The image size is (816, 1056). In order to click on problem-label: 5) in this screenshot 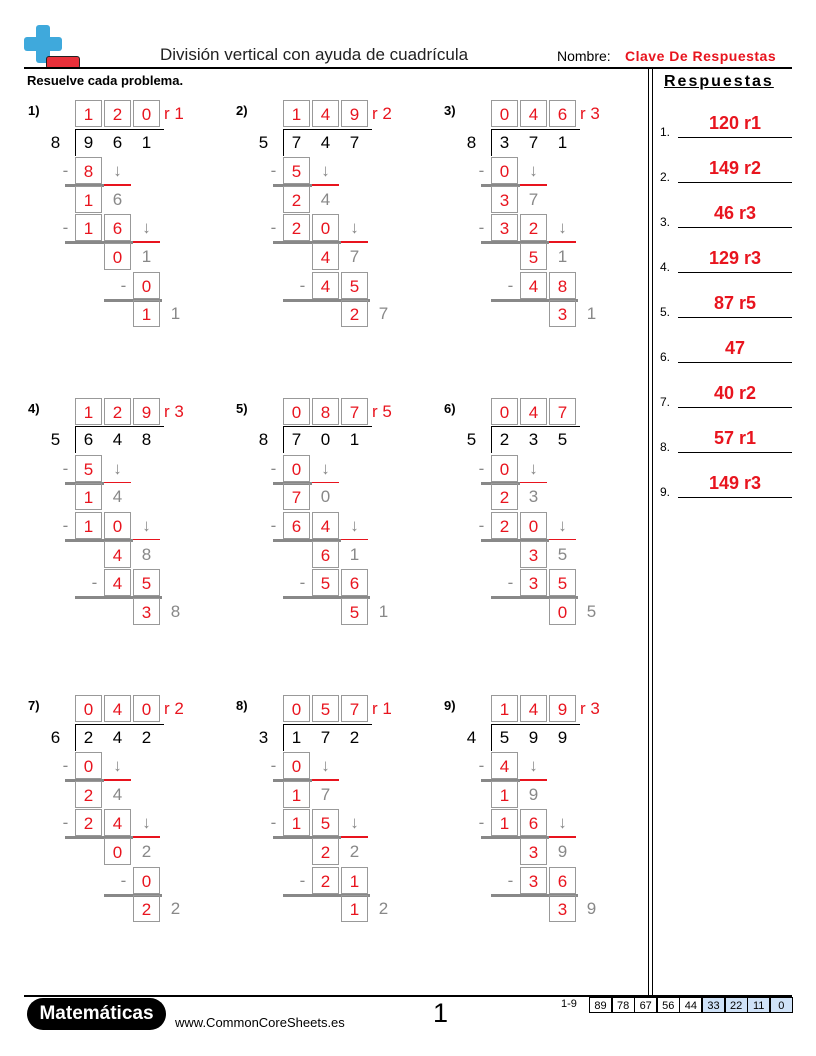, I will do `click(242, 408)`.